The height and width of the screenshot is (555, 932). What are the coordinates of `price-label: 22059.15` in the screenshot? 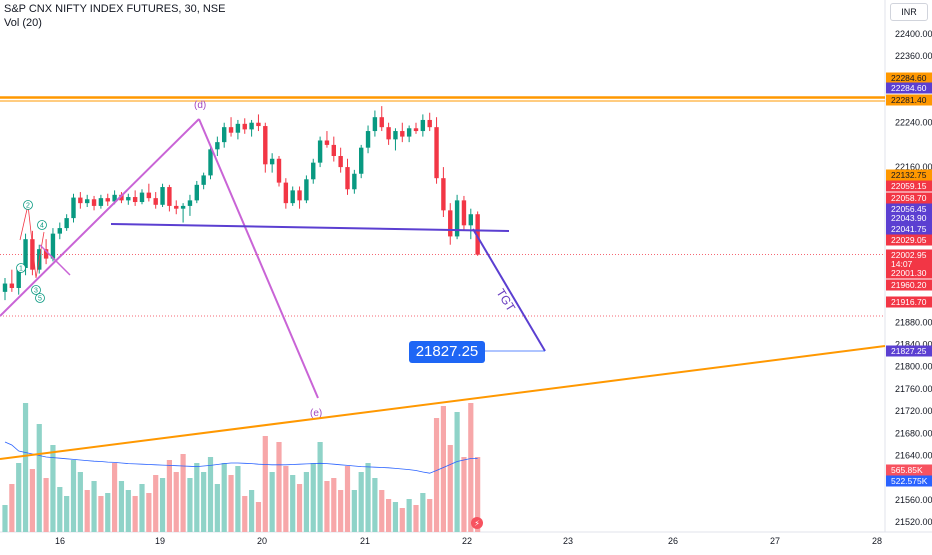 It's located at (909, 186).